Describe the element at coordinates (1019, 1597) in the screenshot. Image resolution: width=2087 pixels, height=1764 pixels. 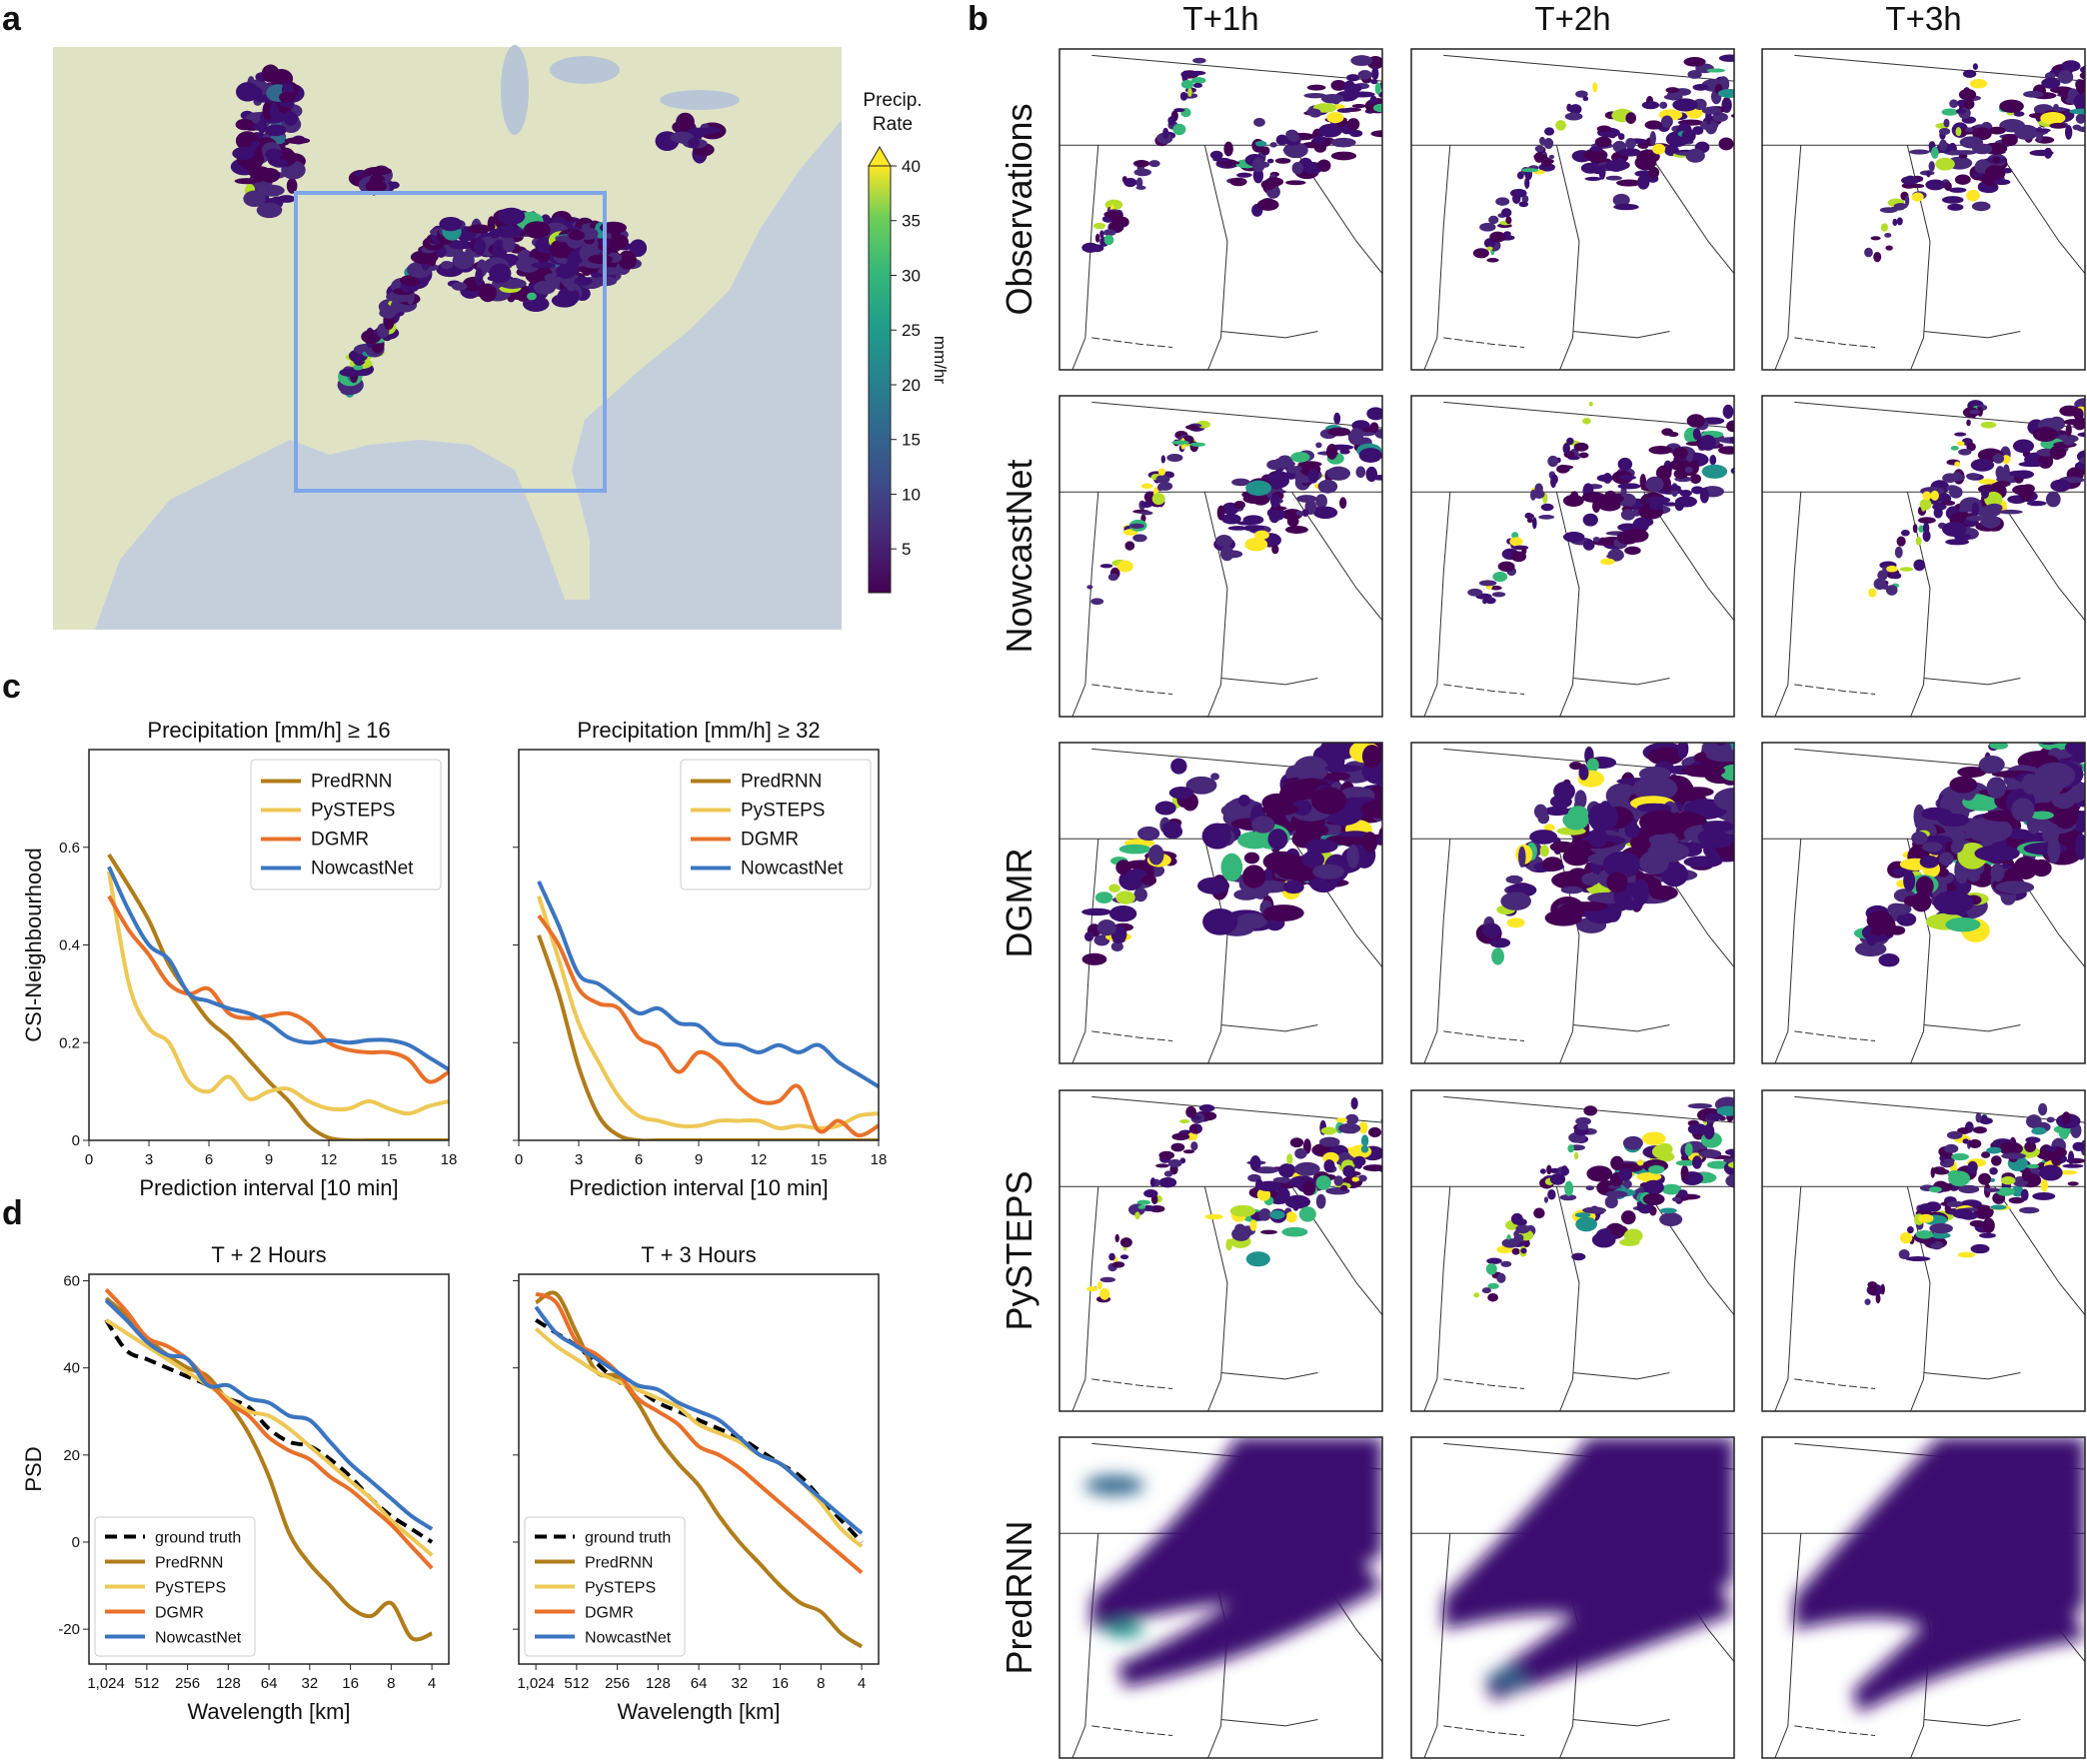
I see `row-label: PredRNN` at that location.